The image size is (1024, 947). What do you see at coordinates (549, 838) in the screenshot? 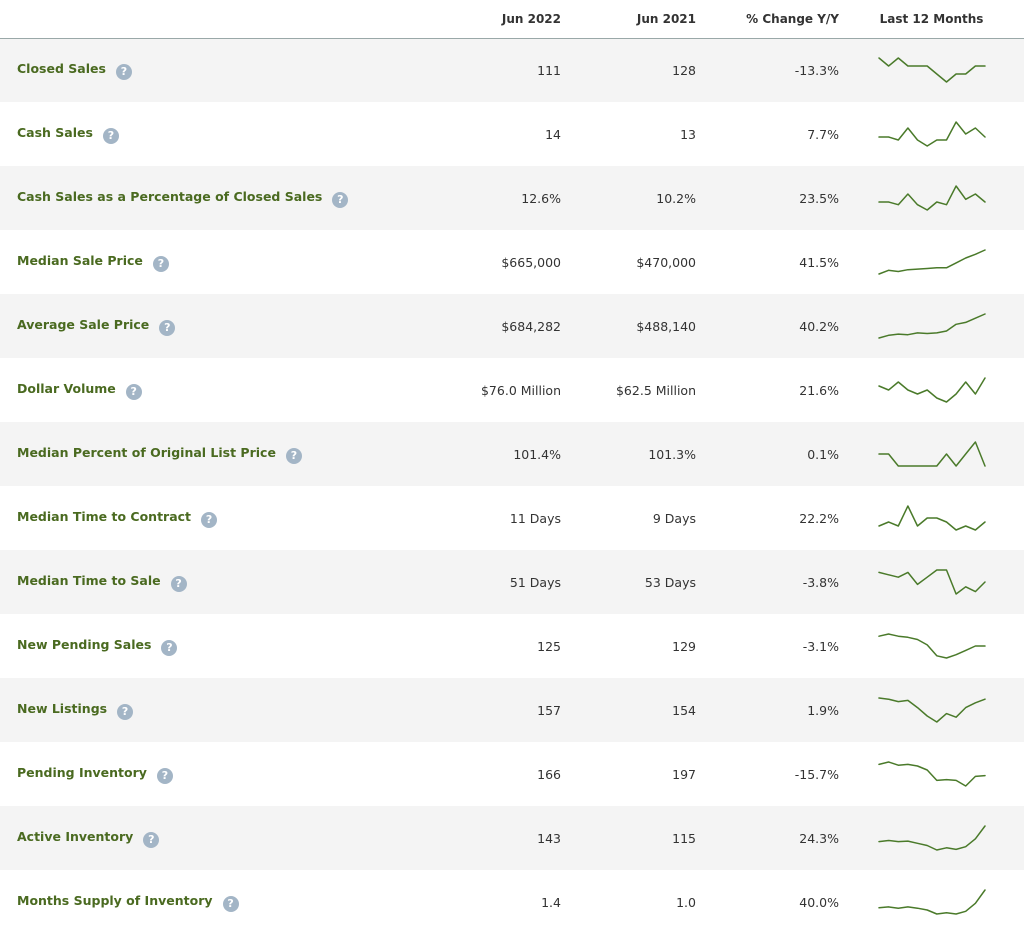
I see `jun-2022-value: 143` at bounding box center [549, 838].